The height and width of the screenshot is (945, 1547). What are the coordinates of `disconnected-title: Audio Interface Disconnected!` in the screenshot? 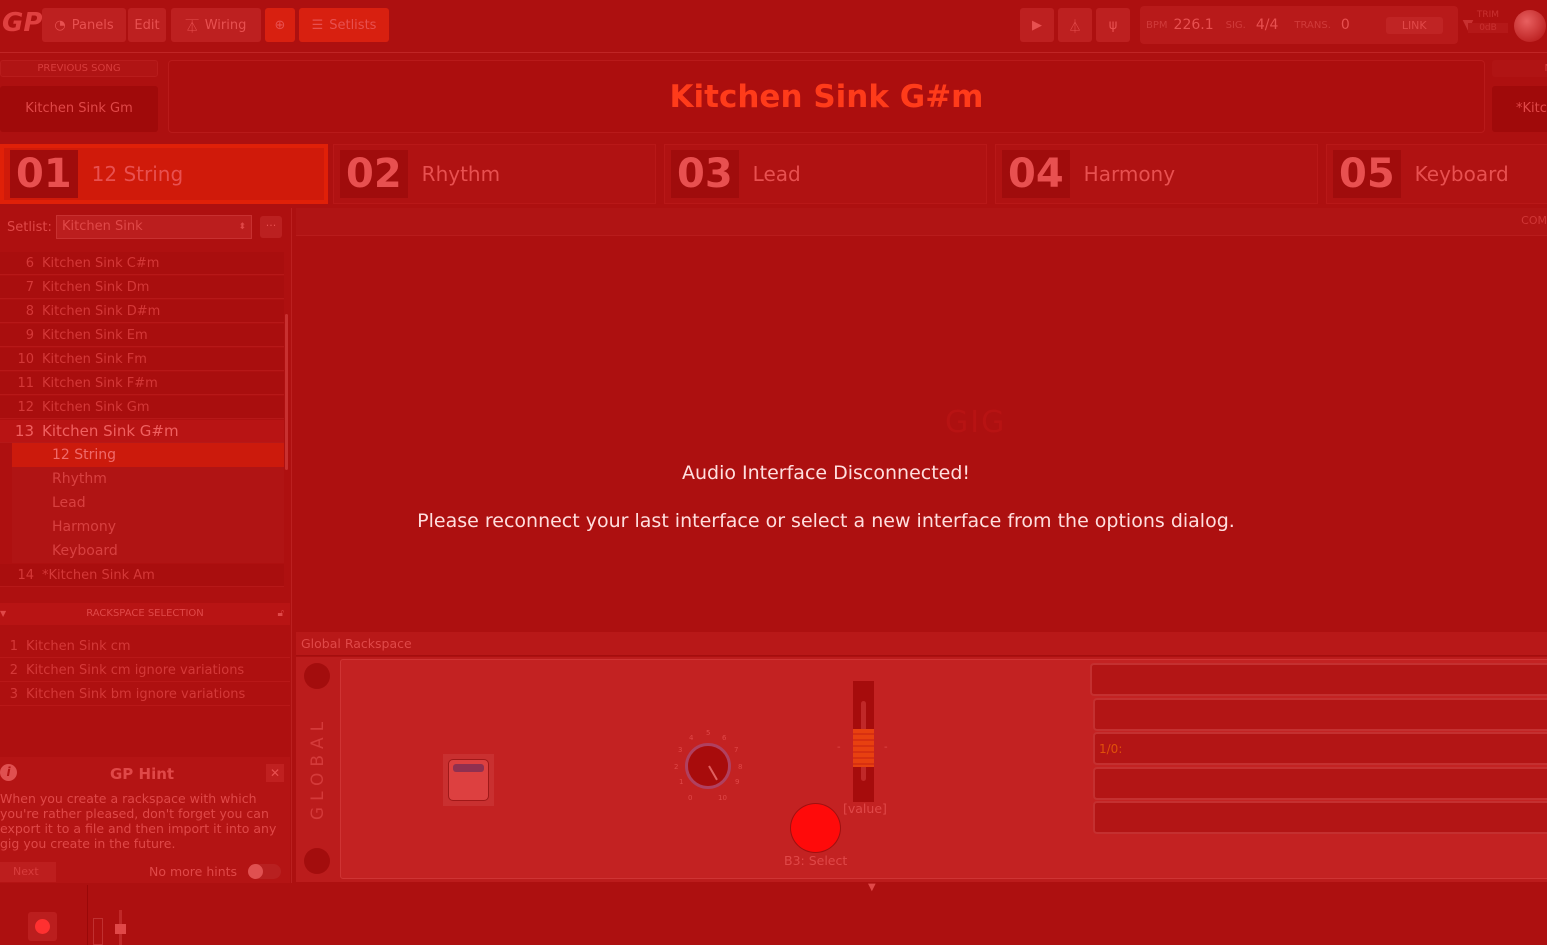 It's located at (826, 473).